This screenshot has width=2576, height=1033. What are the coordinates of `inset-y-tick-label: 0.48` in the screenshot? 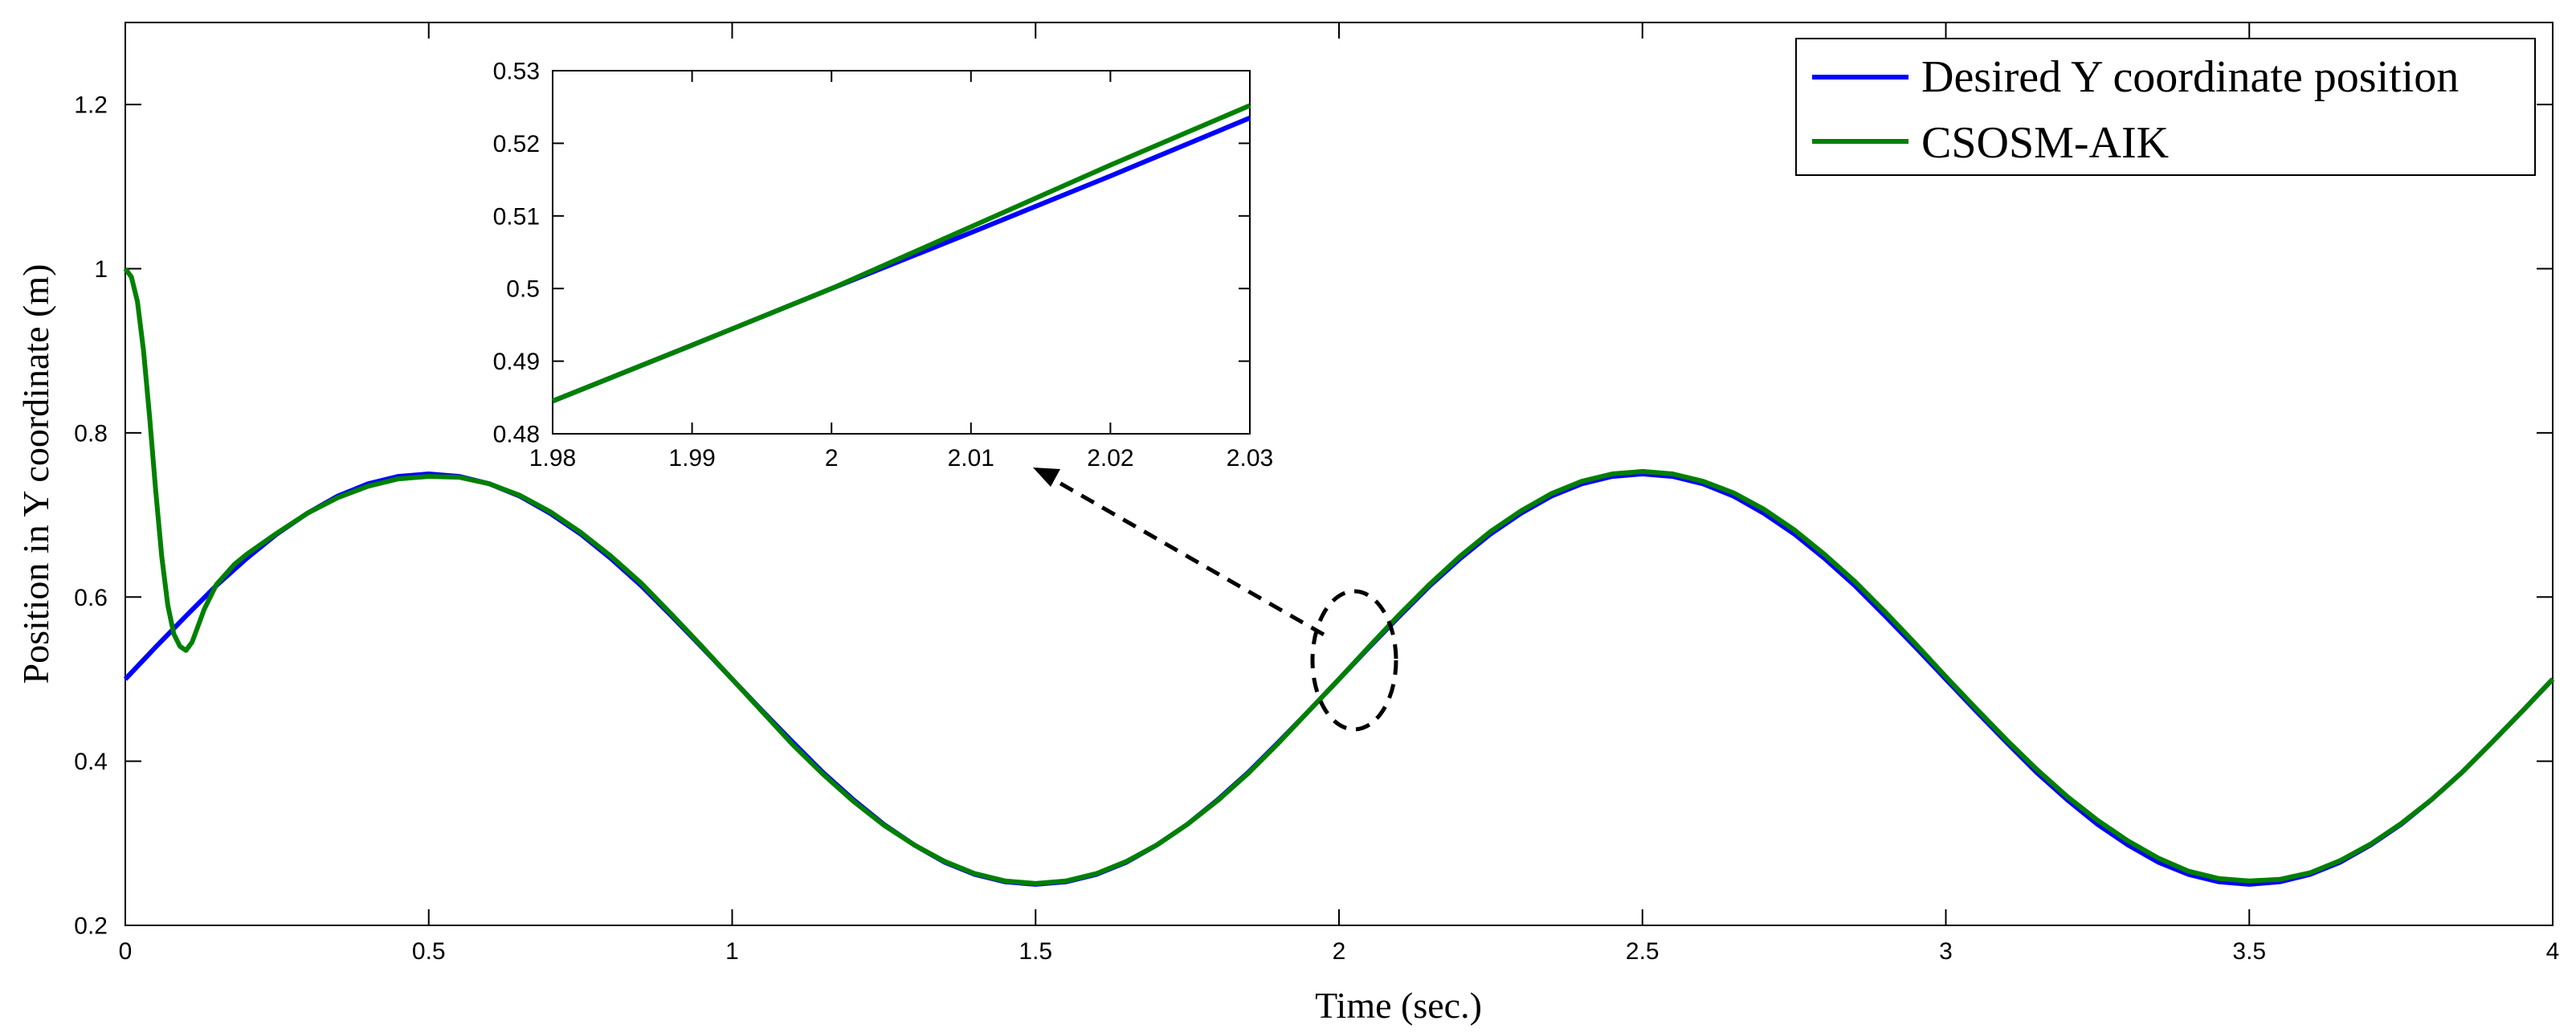 It's located at (516, 435).